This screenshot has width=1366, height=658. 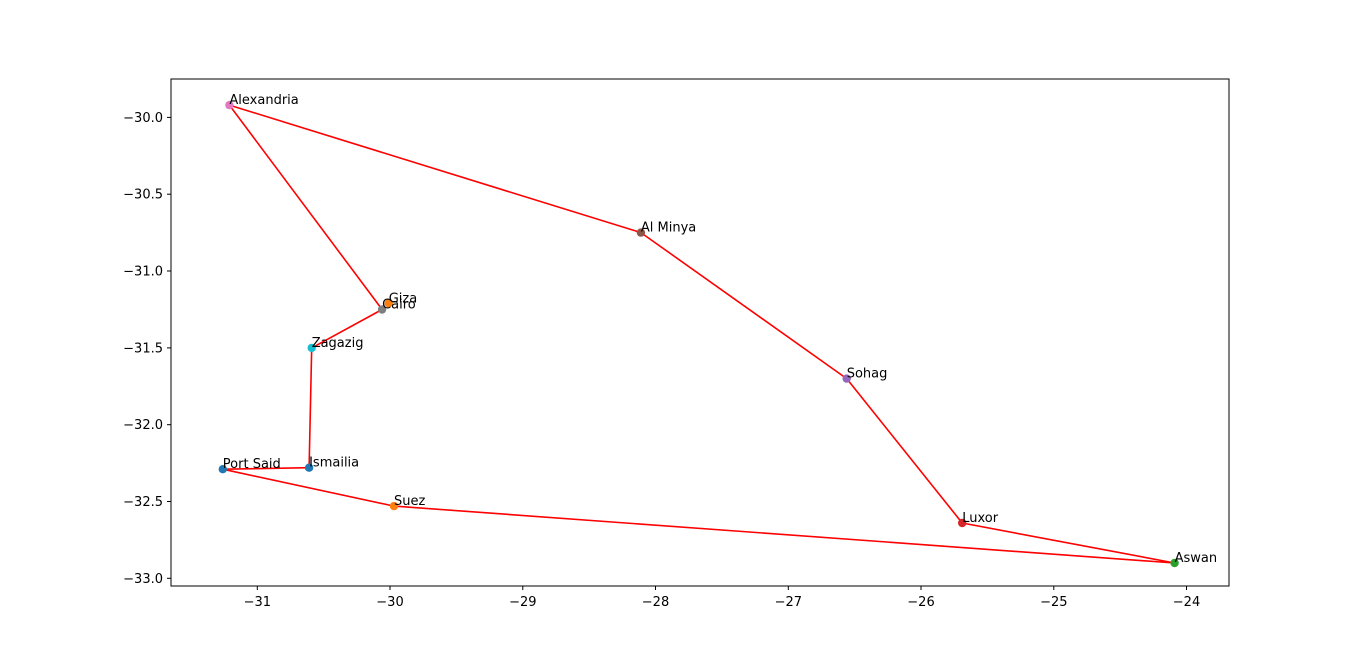 I want to click on y-tick-label: −32.0, so click(x=143, y=425).